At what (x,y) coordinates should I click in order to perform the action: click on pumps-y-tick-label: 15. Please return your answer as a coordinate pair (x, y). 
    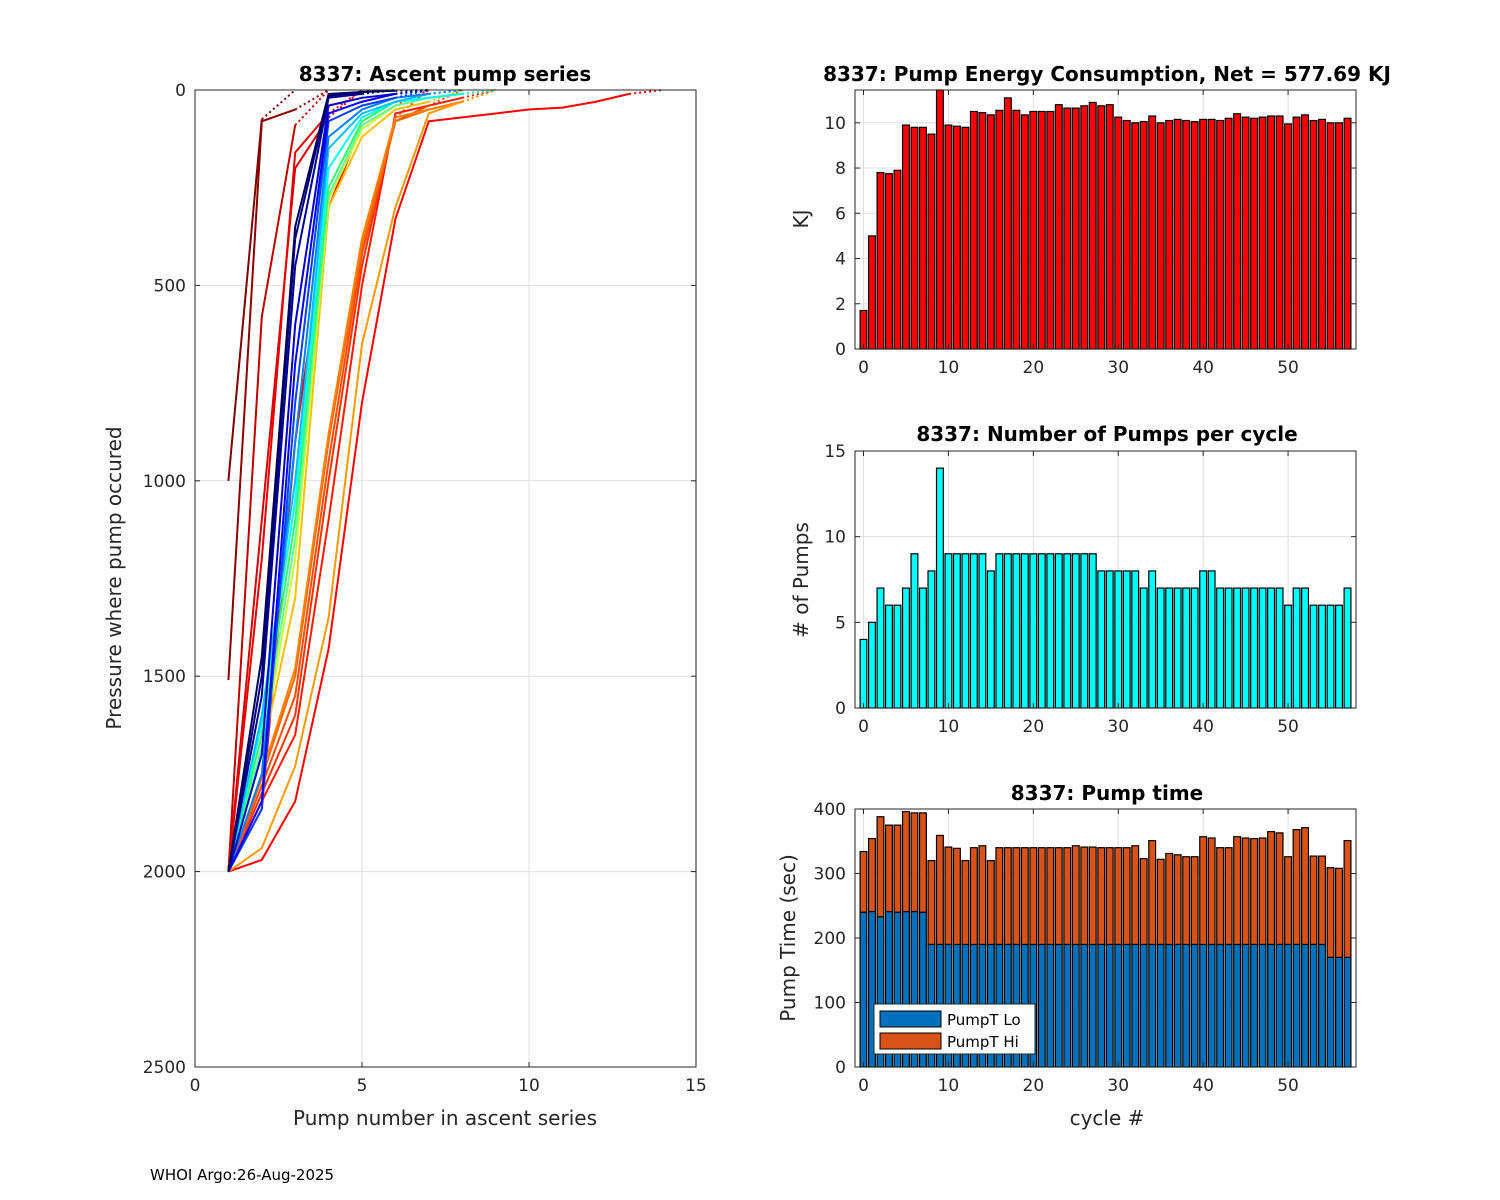
    Looking at the image, I should click on (835, 452).